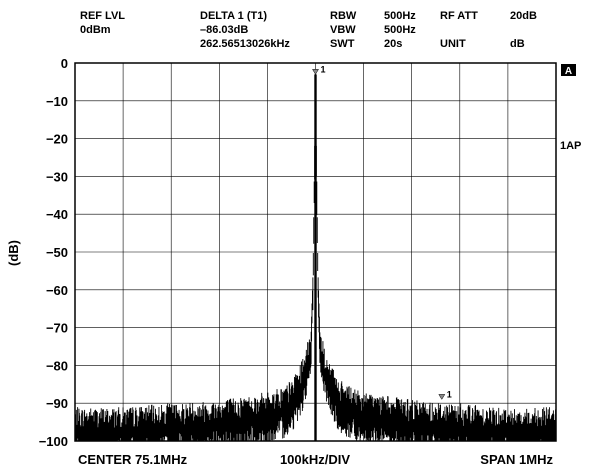 The image size is (598, 469). I want to click on y-tick-label: −70, so click(57, 328).